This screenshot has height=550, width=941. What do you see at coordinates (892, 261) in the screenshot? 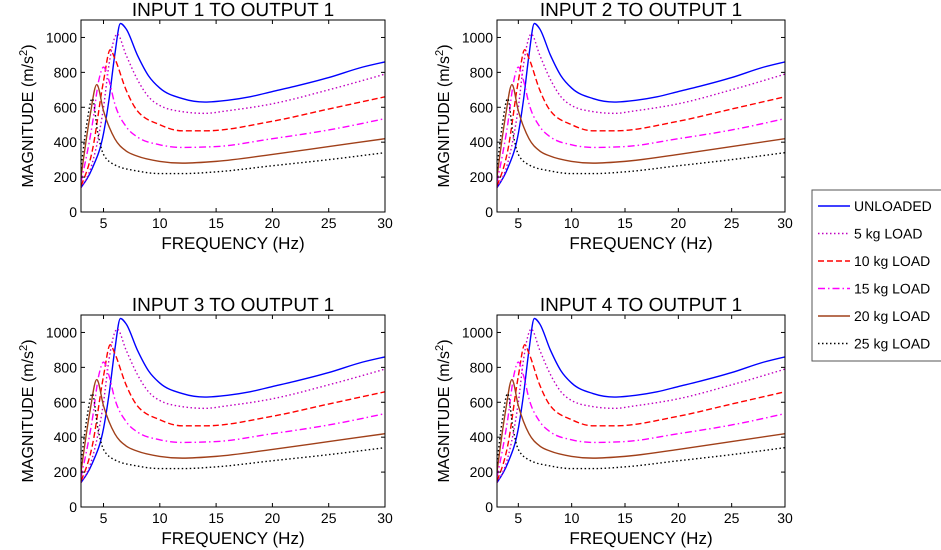
I see `legend-label: 10 kg LOAD` at bounding box center [892, 261].